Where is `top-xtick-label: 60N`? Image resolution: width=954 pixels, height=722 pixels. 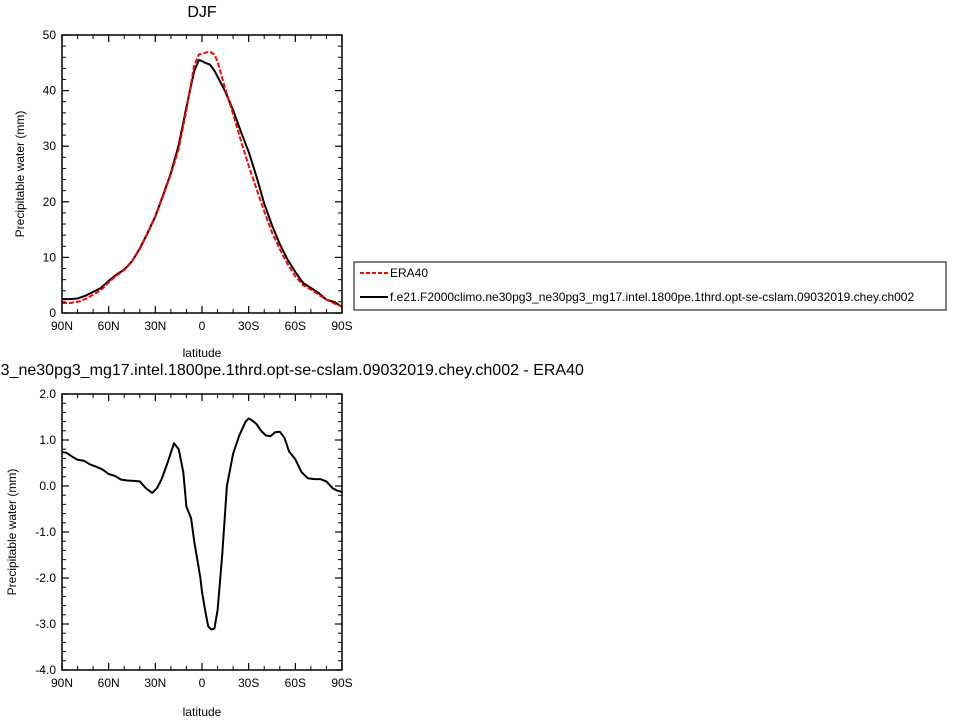 top-xtick-label: 60N is located at coordinates (109, 326).